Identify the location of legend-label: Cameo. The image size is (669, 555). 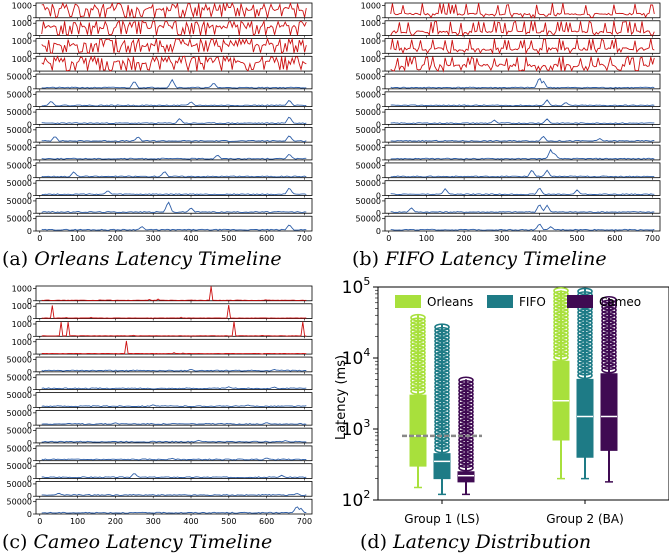
(620, 302).